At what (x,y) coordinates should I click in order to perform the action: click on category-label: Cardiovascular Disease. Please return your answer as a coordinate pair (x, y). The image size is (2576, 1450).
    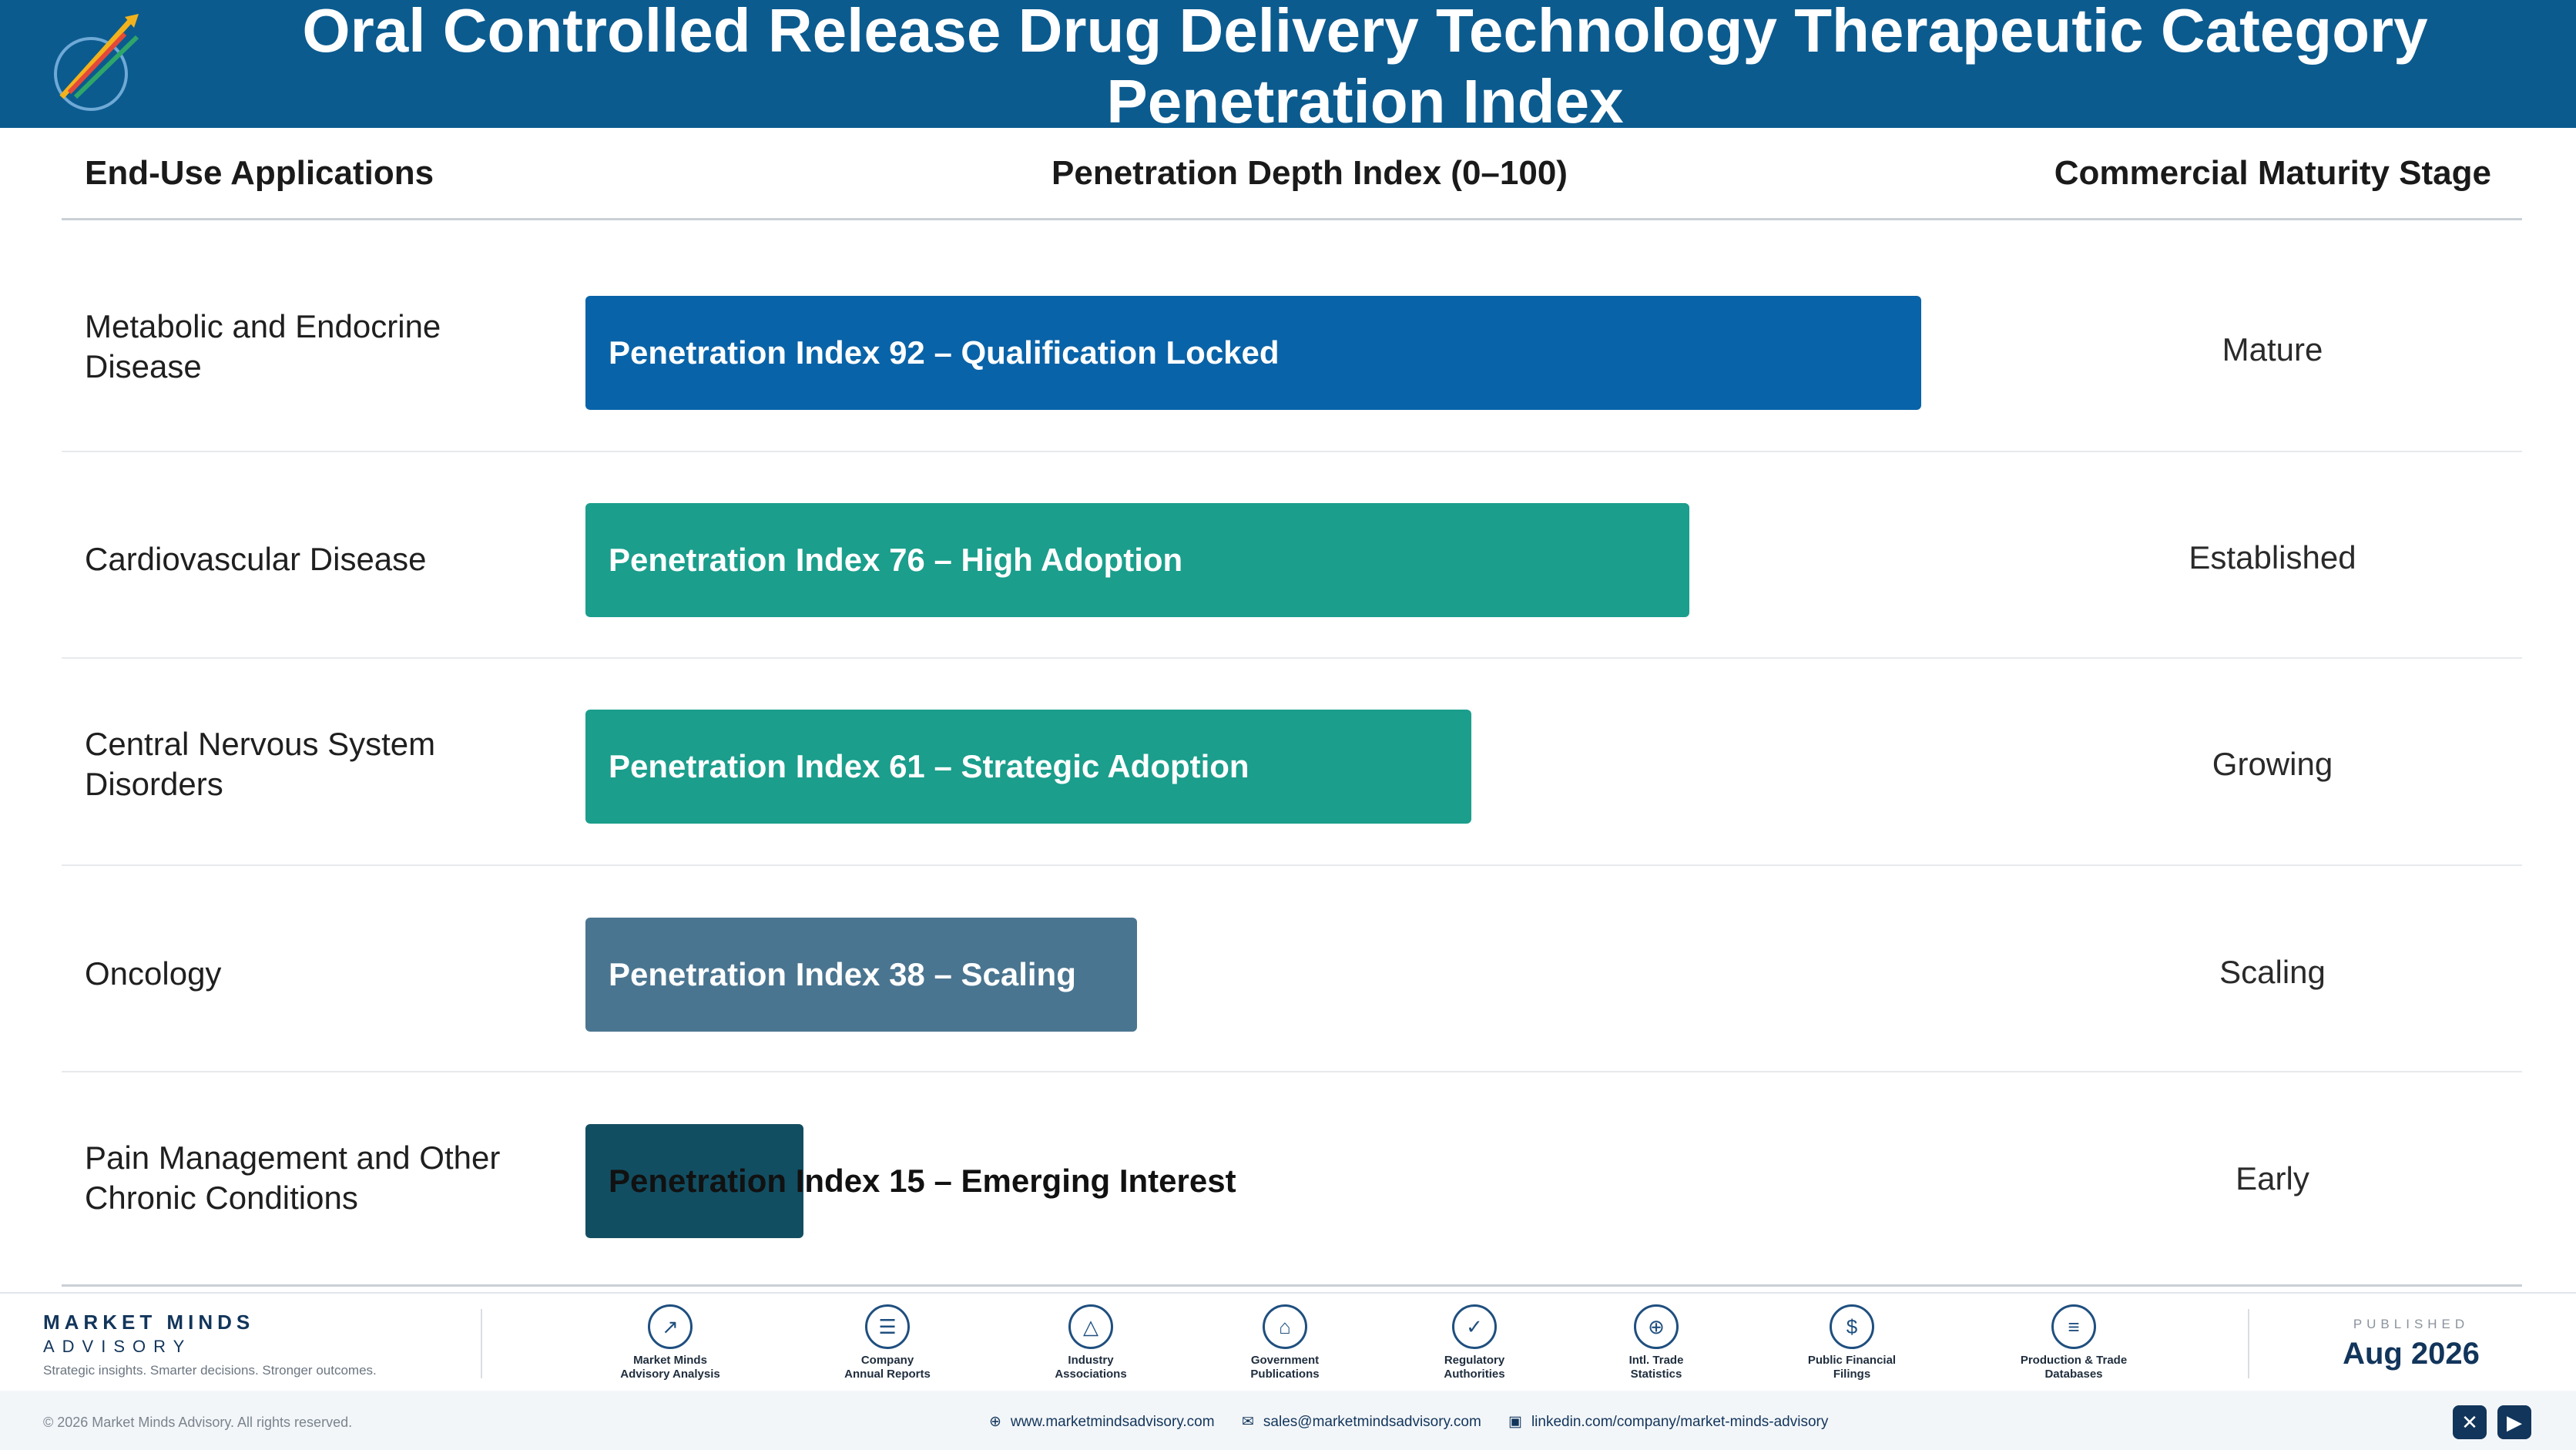
    Looking at the image, I should click on (256, 559).